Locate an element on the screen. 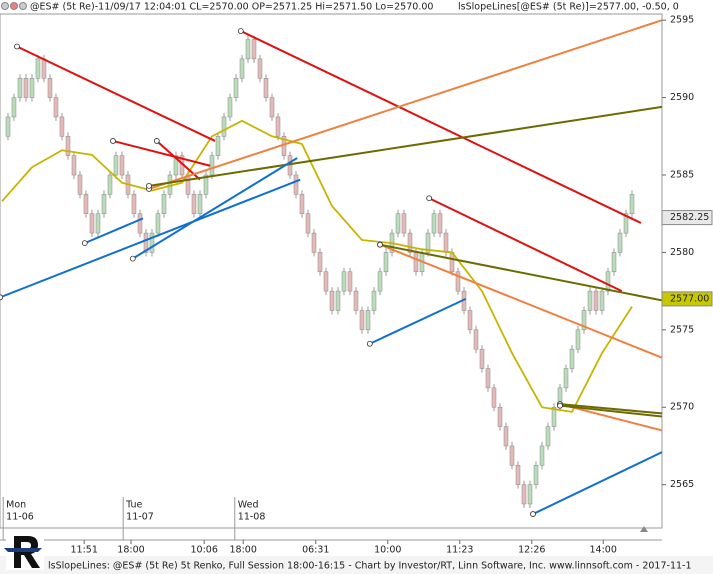 The height and width of the screenshot is (574, 713). x-tick-label: 11:23 is located at coordinates (459, 550).